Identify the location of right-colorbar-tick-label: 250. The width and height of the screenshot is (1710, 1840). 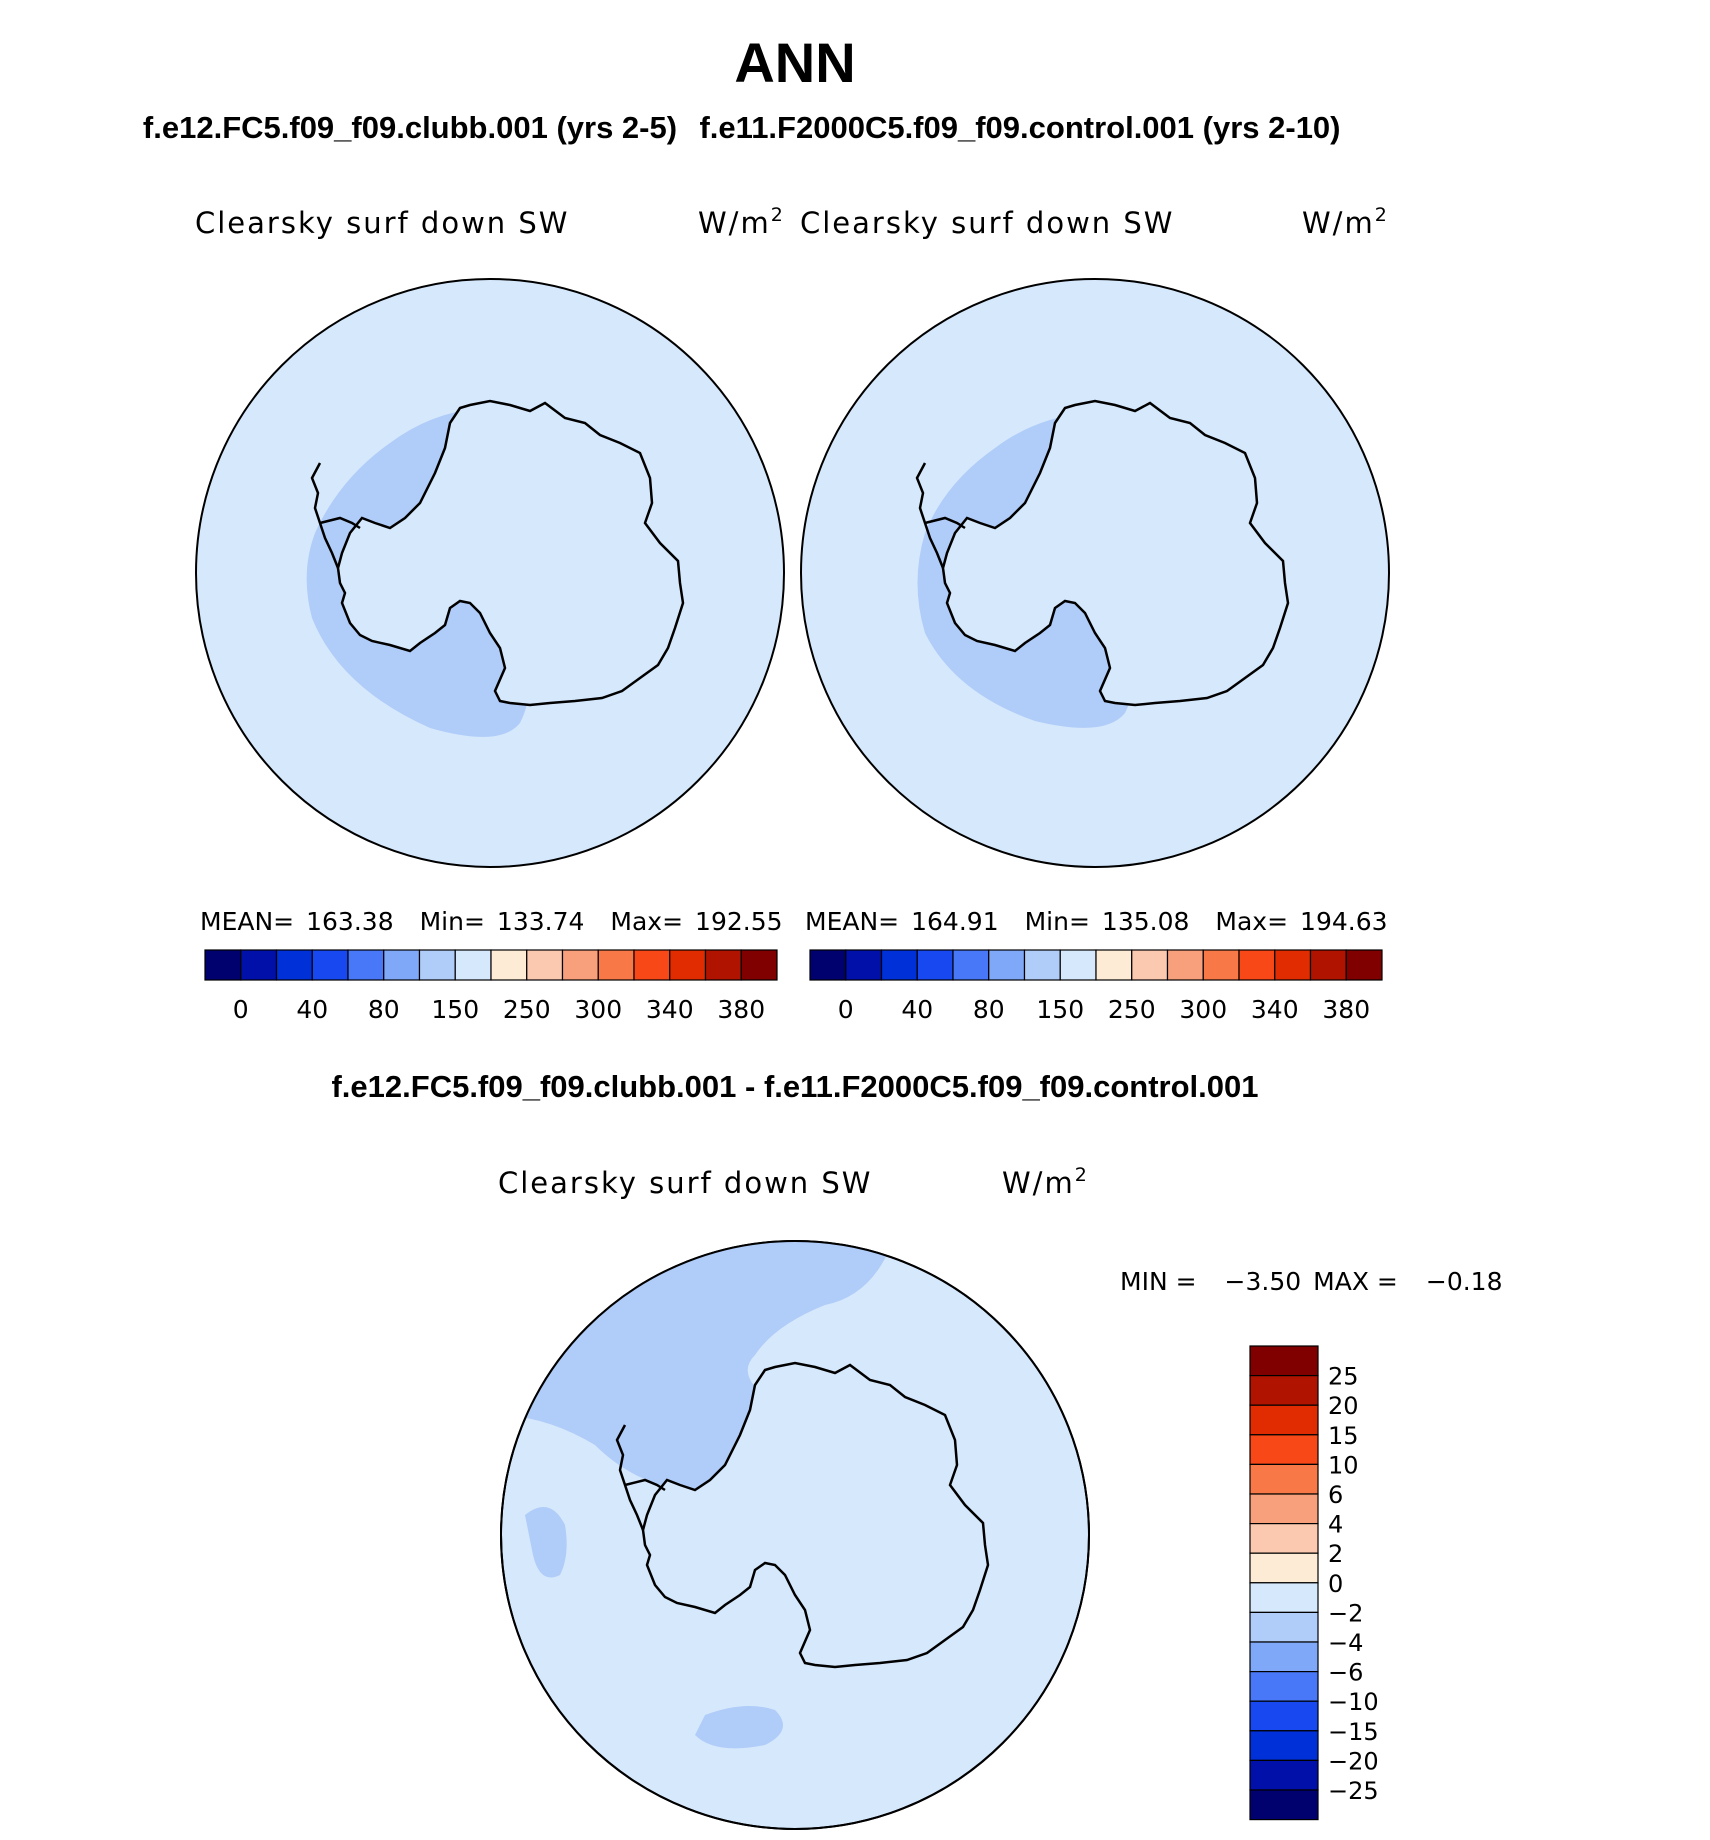
(1132, 1009).